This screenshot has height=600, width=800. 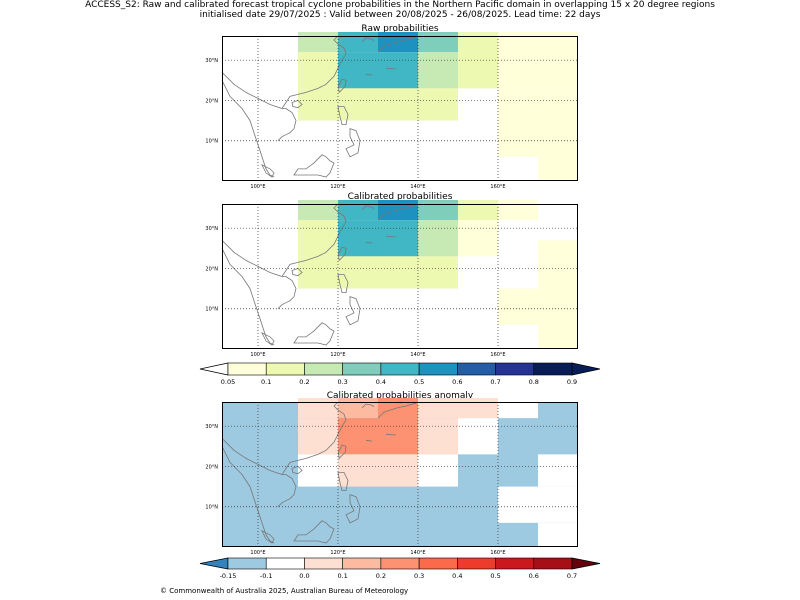 What do you see at coordinates (211, 427) in the screenshot?
I see `y-tick-label: 30°N` at bounding box center [211, 427].